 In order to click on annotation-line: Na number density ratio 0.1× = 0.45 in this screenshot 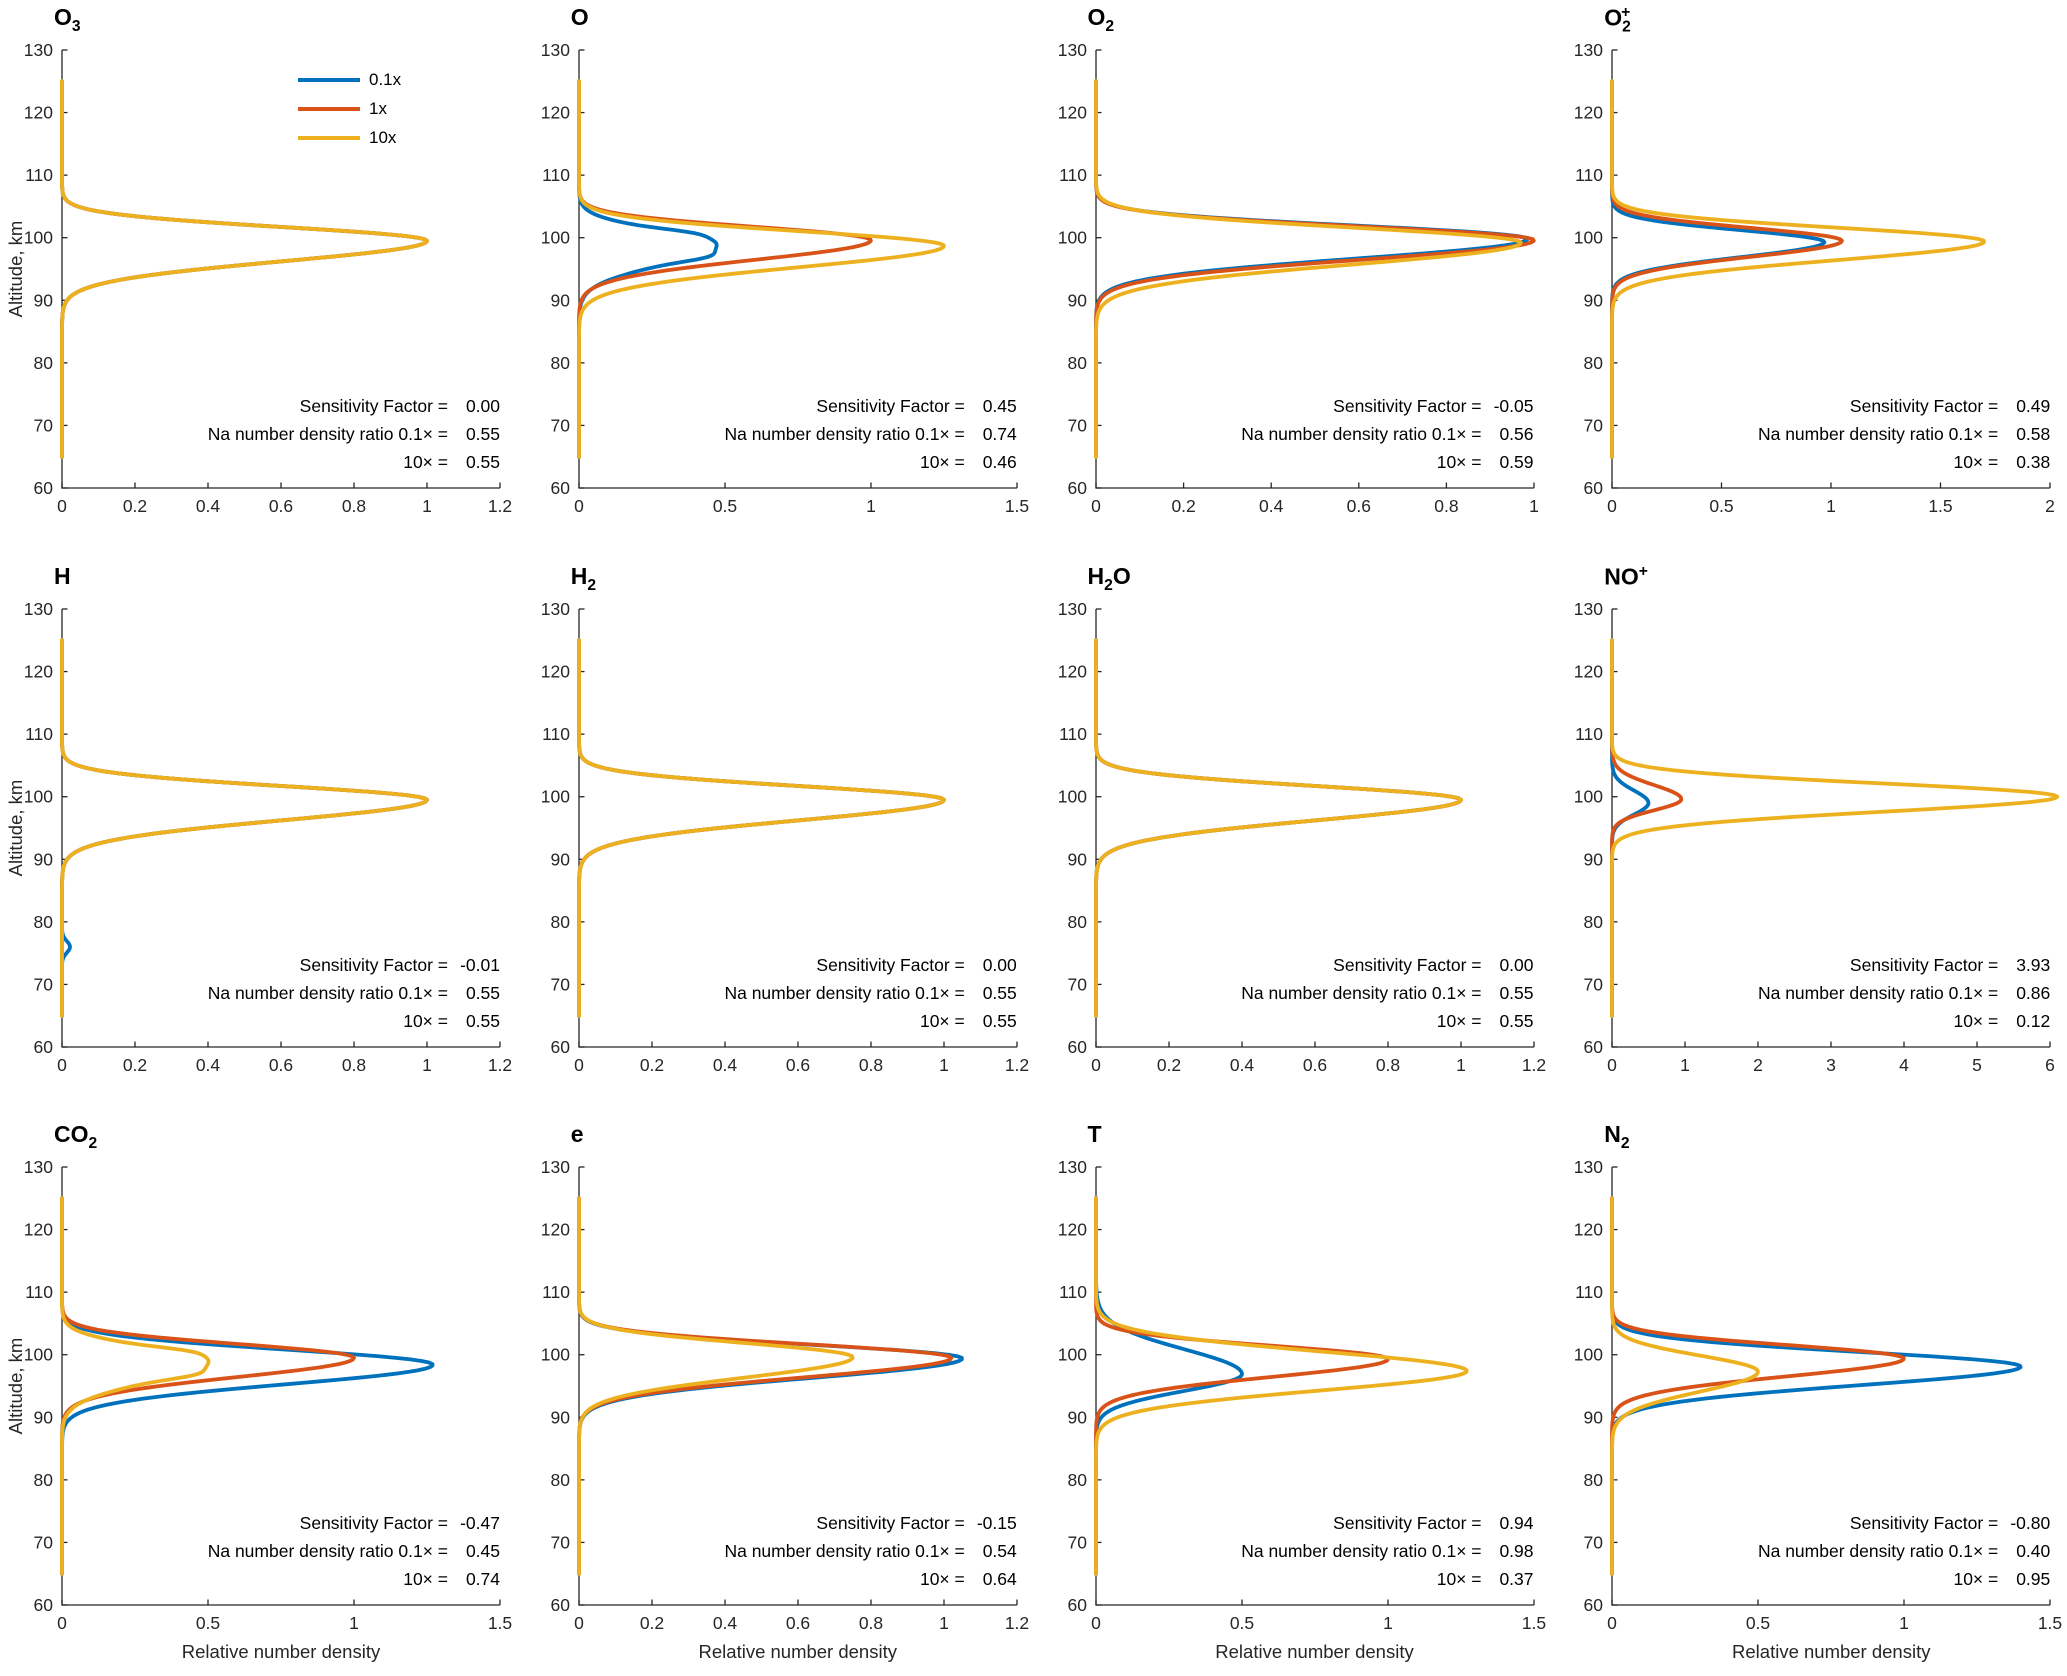, I will do `click(354, 1551)`.